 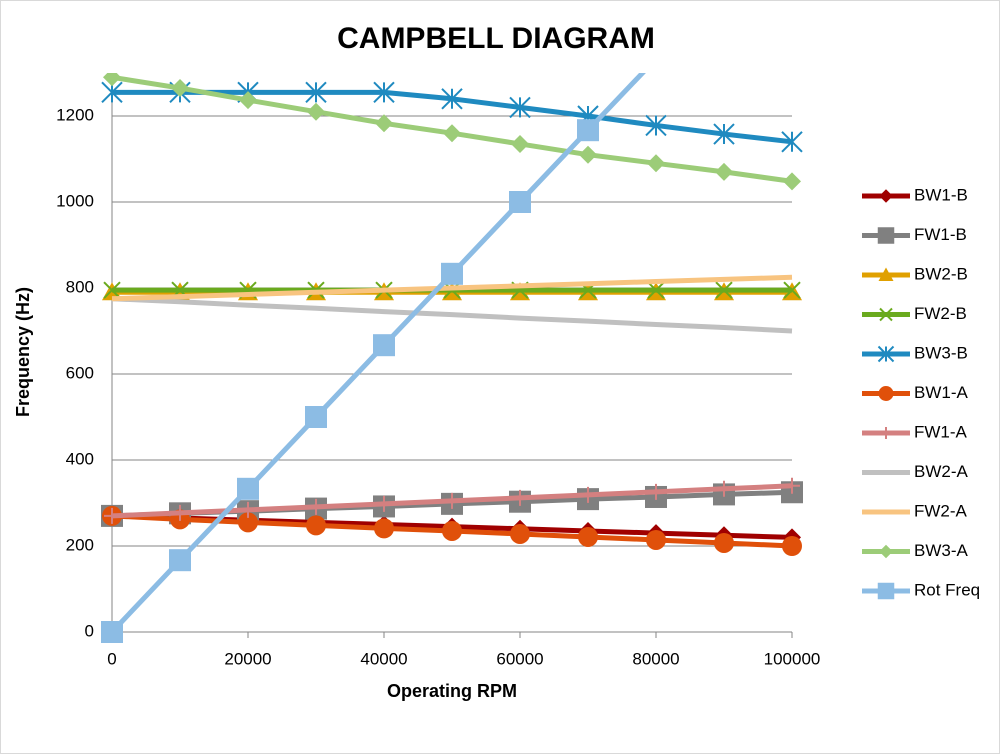 I want to click on legend-label: BW2-B, so click(x=941, y=273).